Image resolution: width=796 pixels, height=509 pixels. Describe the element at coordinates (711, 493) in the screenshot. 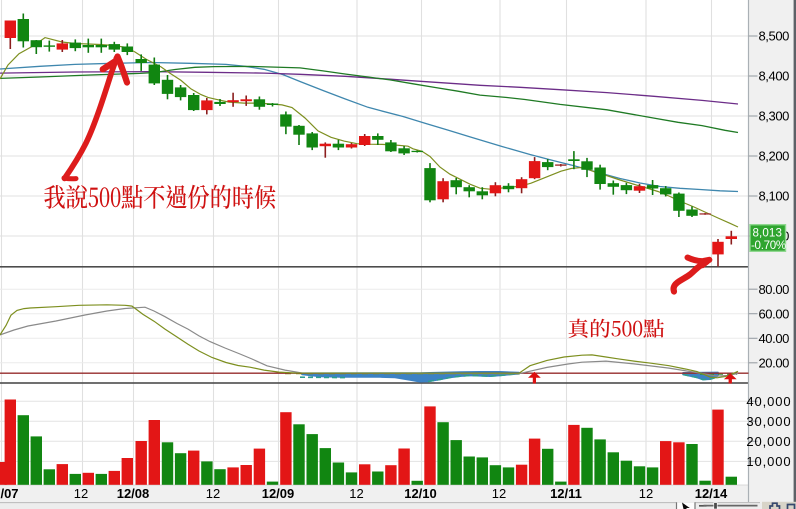

I see `svg-text: 12/14` at that location.